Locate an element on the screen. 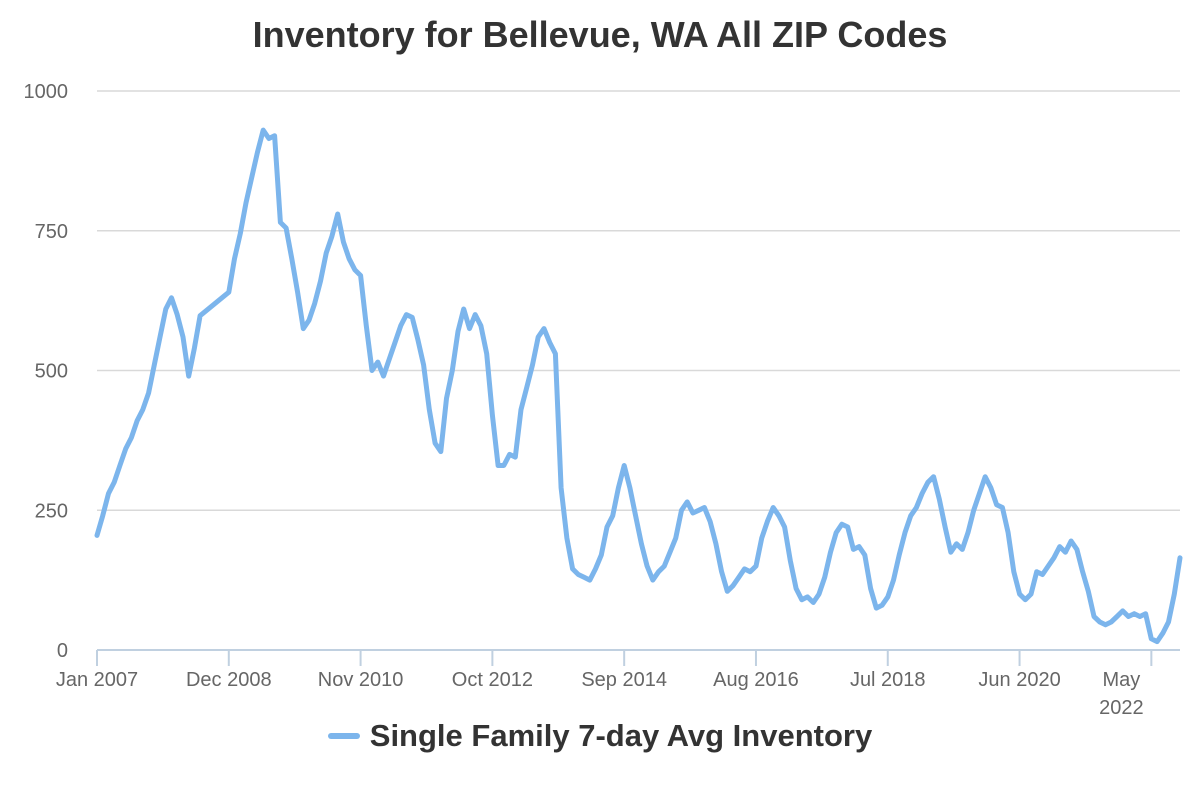 This screenshot has height=800, width=1200. x-tick-label: Jun 2020 is located at coordinates (1019, 680).